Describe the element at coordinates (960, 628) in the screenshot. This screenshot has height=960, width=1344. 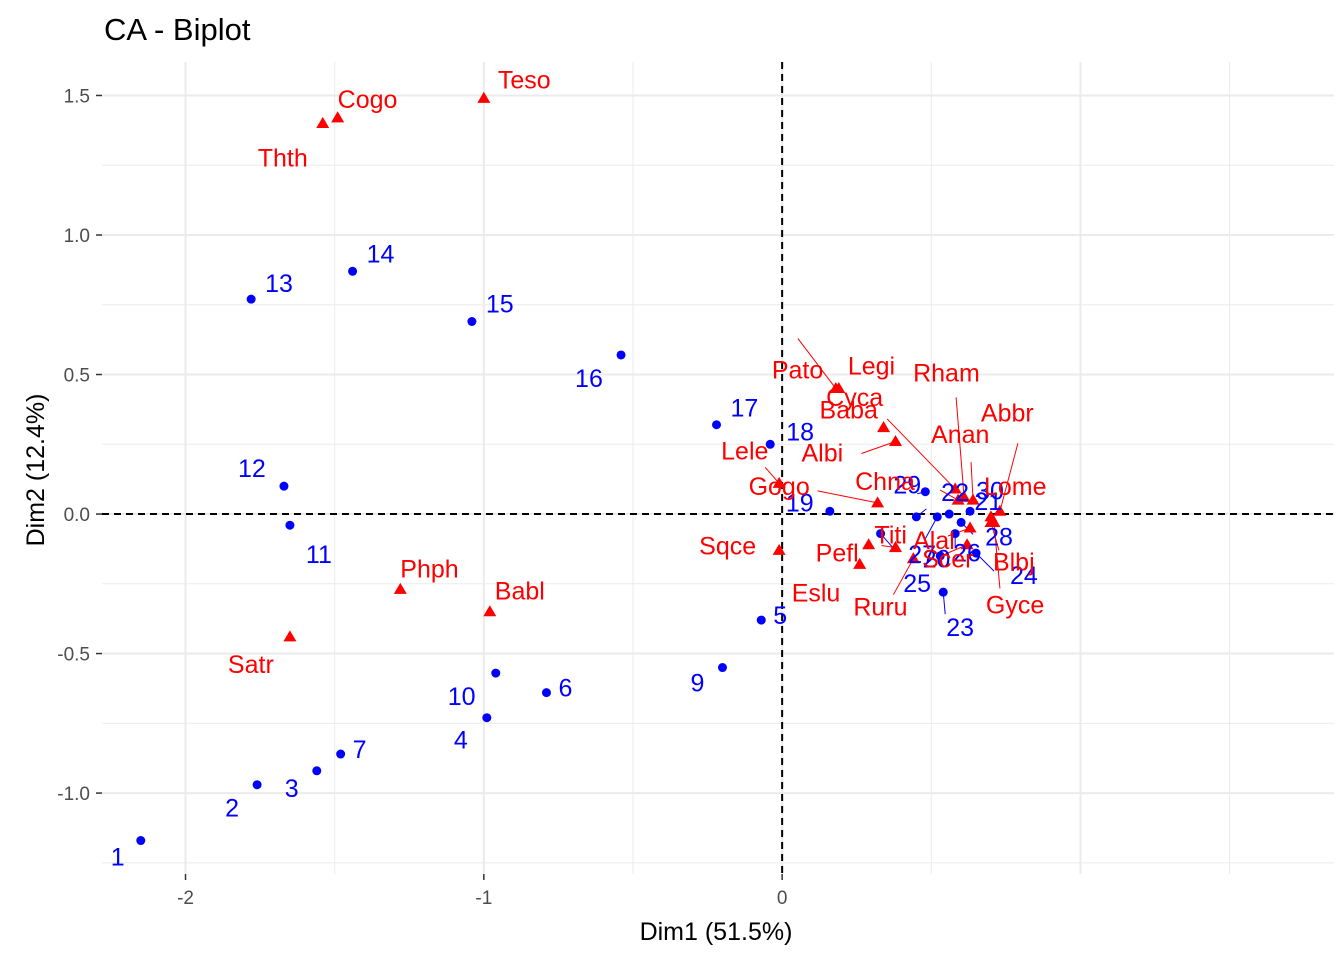
I see `row-point-label: 23` at that location.